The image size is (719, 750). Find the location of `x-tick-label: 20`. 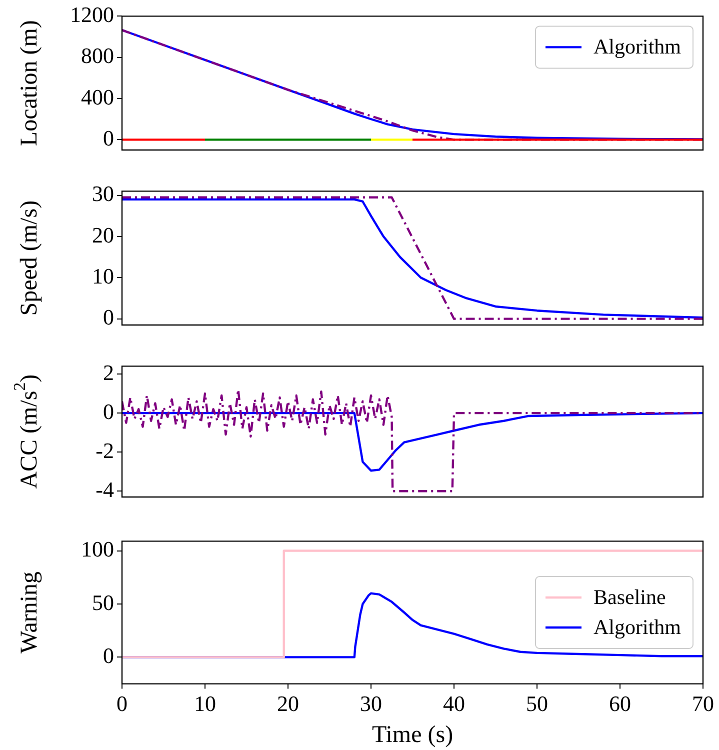

x-tick-label: 20 is located at coordinates (288, 703).